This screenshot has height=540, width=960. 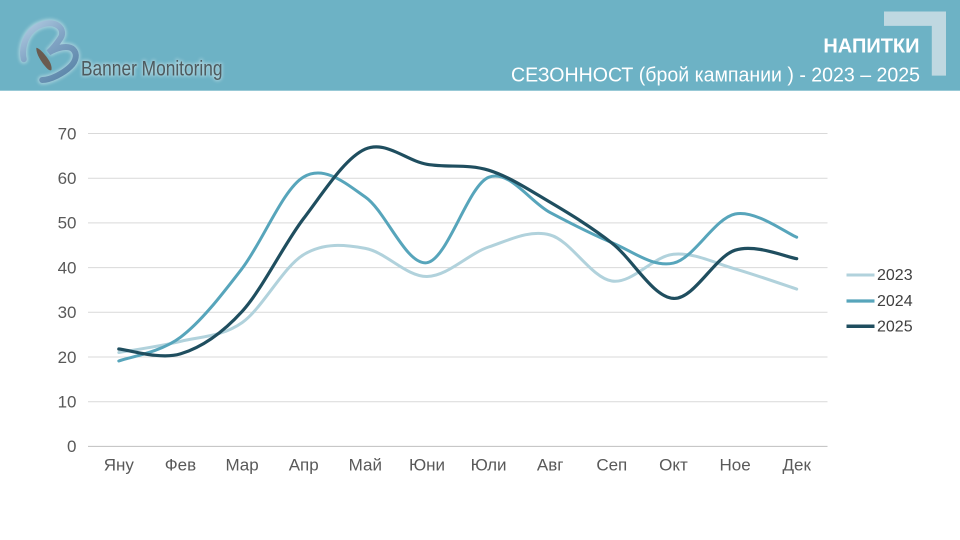 What do you see at coordinates (489, 465) in the screenshot?
I see `svg-text: Юли` at bounding box center [489, 465].